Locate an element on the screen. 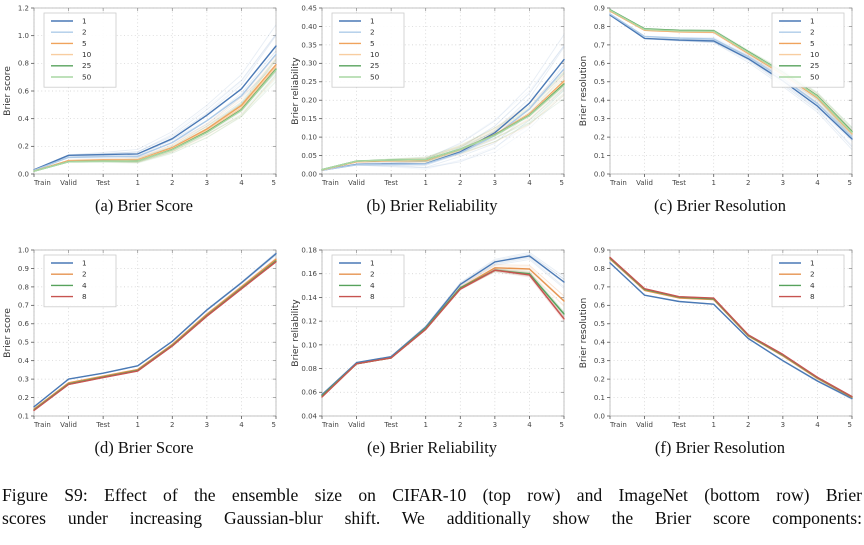  chart-d-caption: (d) Brier Score is located at coordinates (144, 447).